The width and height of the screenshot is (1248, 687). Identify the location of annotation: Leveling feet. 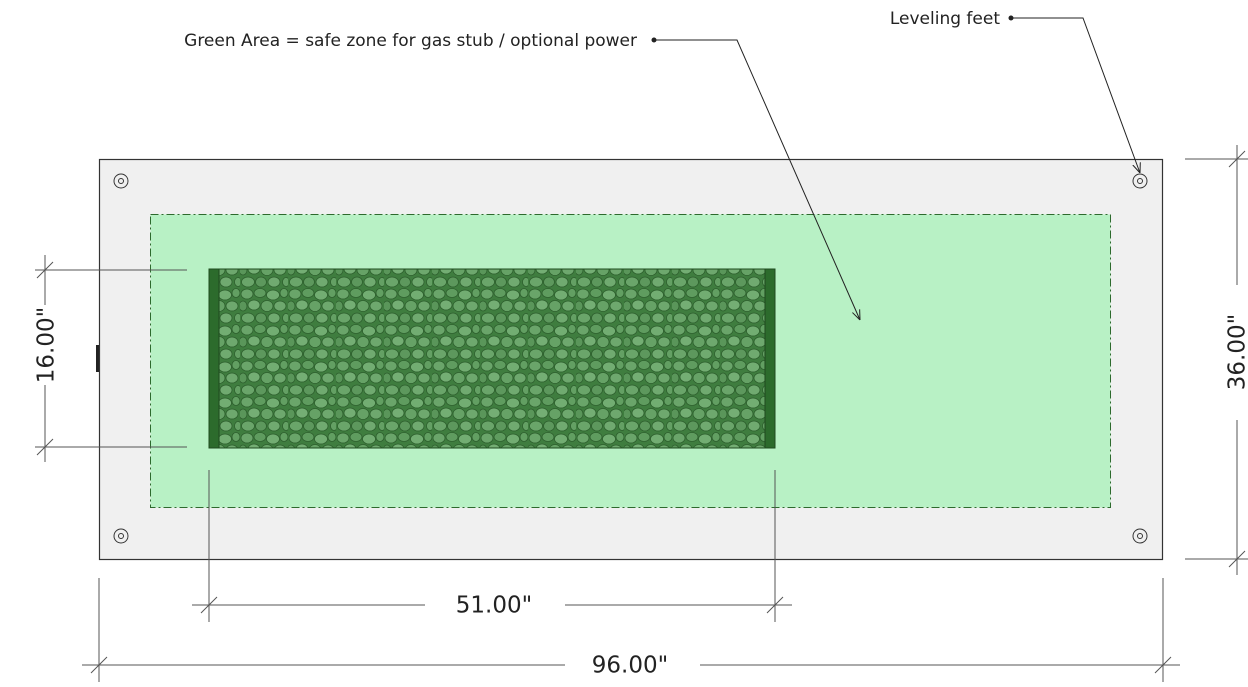
(945, 19).